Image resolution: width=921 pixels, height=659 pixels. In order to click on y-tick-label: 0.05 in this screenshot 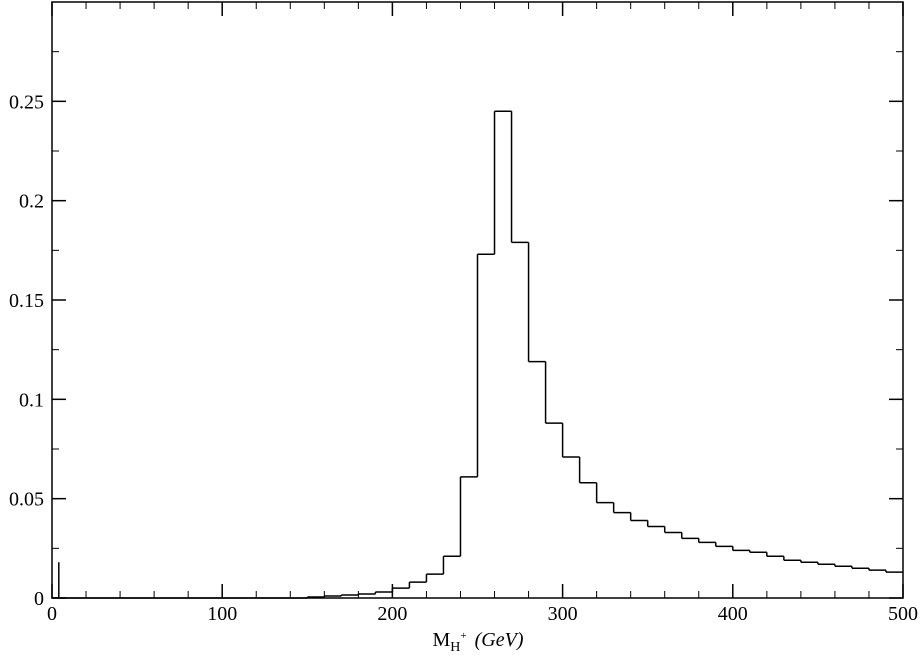, I will do `click(26, 500)`.